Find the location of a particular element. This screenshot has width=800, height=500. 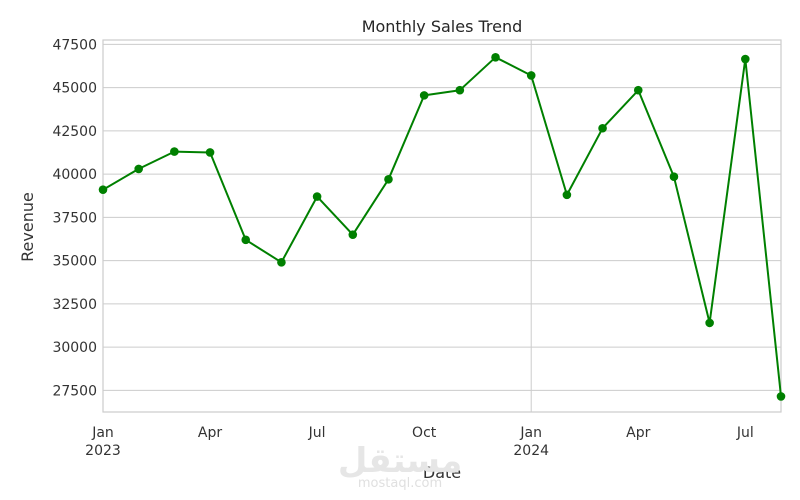

y-tick-label: 27500 is located at coordinates (74, 391).